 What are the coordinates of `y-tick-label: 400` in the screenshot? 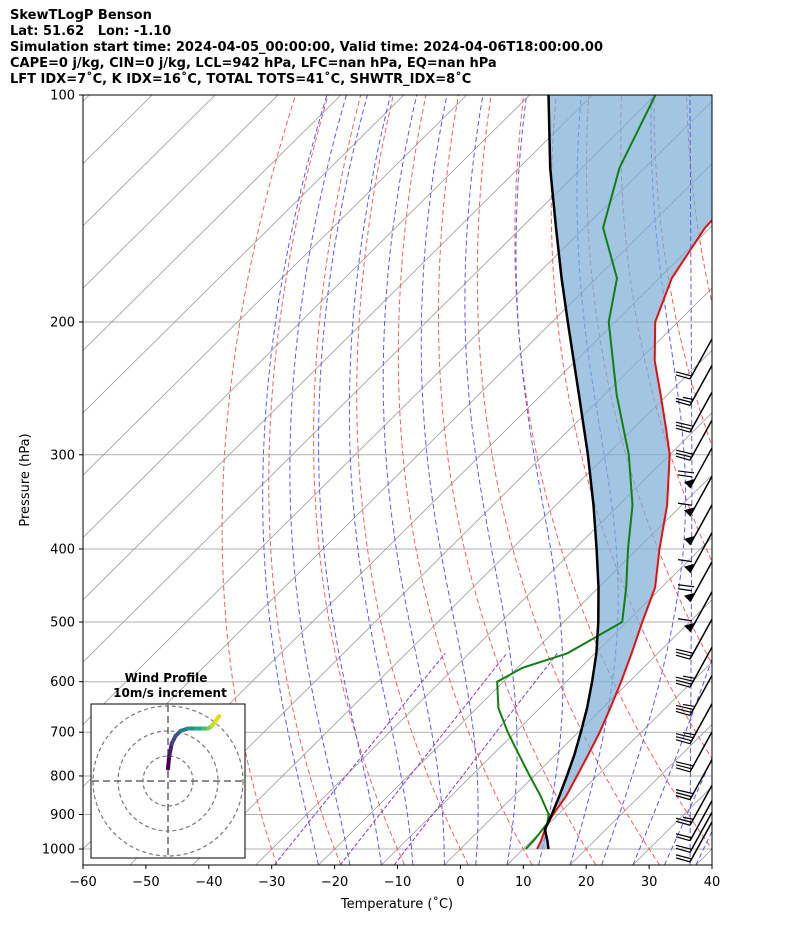 It's located at (62, 549).